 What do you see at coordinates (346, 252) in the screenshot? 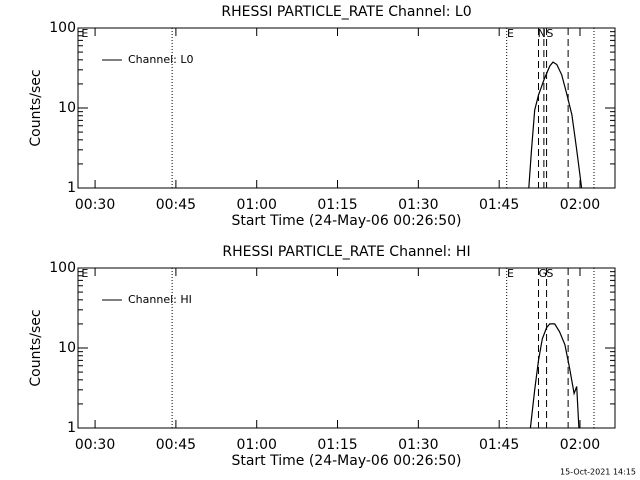
I see `chart-title: RHESSI PARTICLE_RATE Channel: HI` at bounding box center [346, 252].